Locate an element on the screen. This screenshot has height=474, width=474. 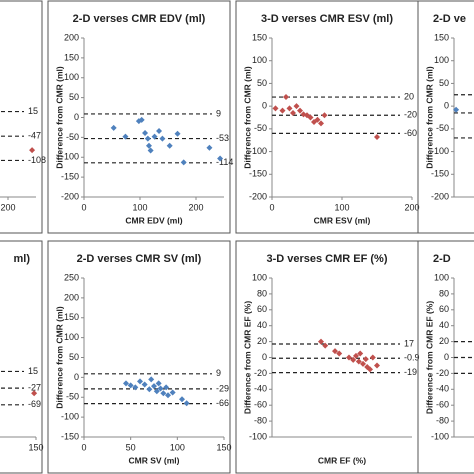
y-tick-label: 40 is located at coordinates (444, 325).